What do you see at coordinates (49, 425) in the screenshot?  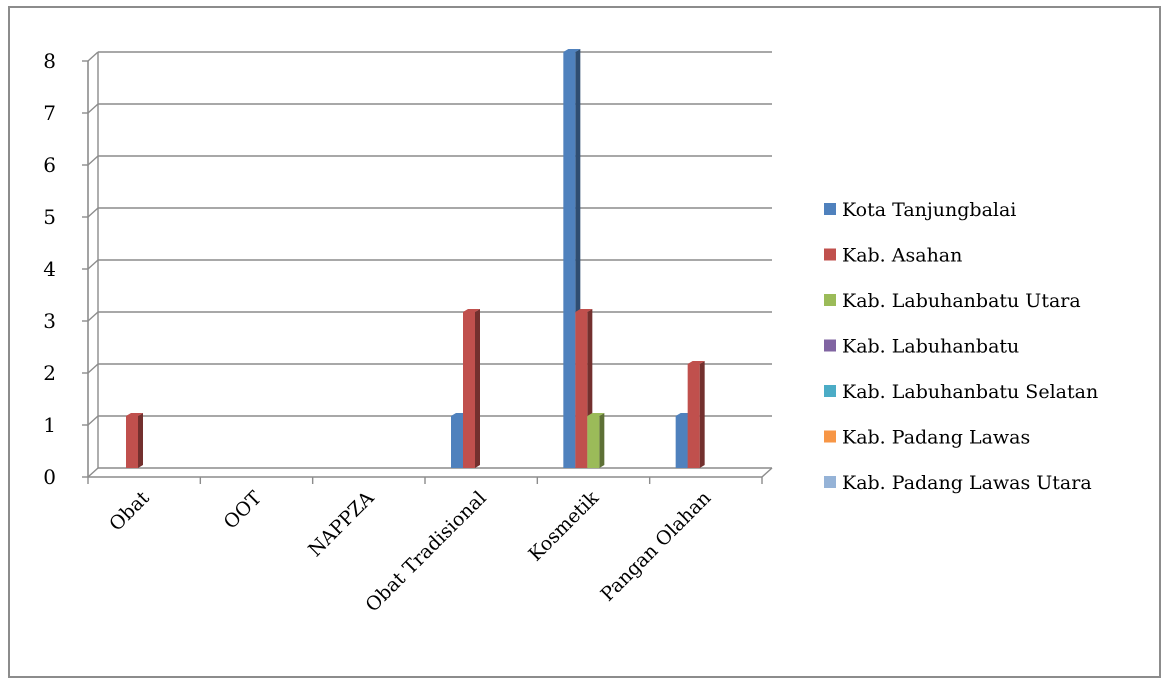 I see `y-tick-label: 1` at bounding box center [49, 425].